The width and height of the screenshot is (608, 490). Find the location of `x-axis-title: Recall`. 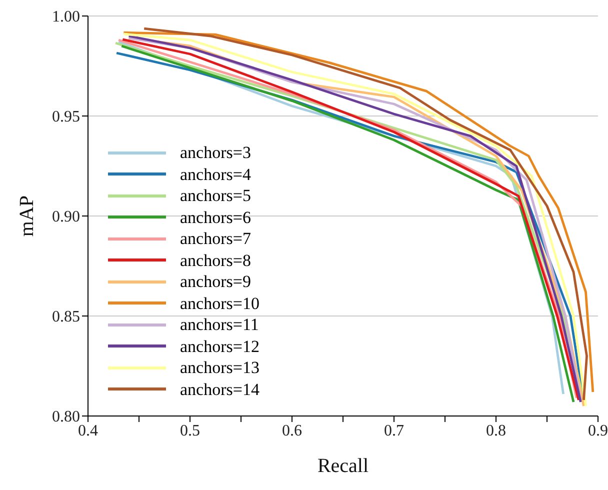

x-axis-title: Recall is located at coordinates (343, 466).